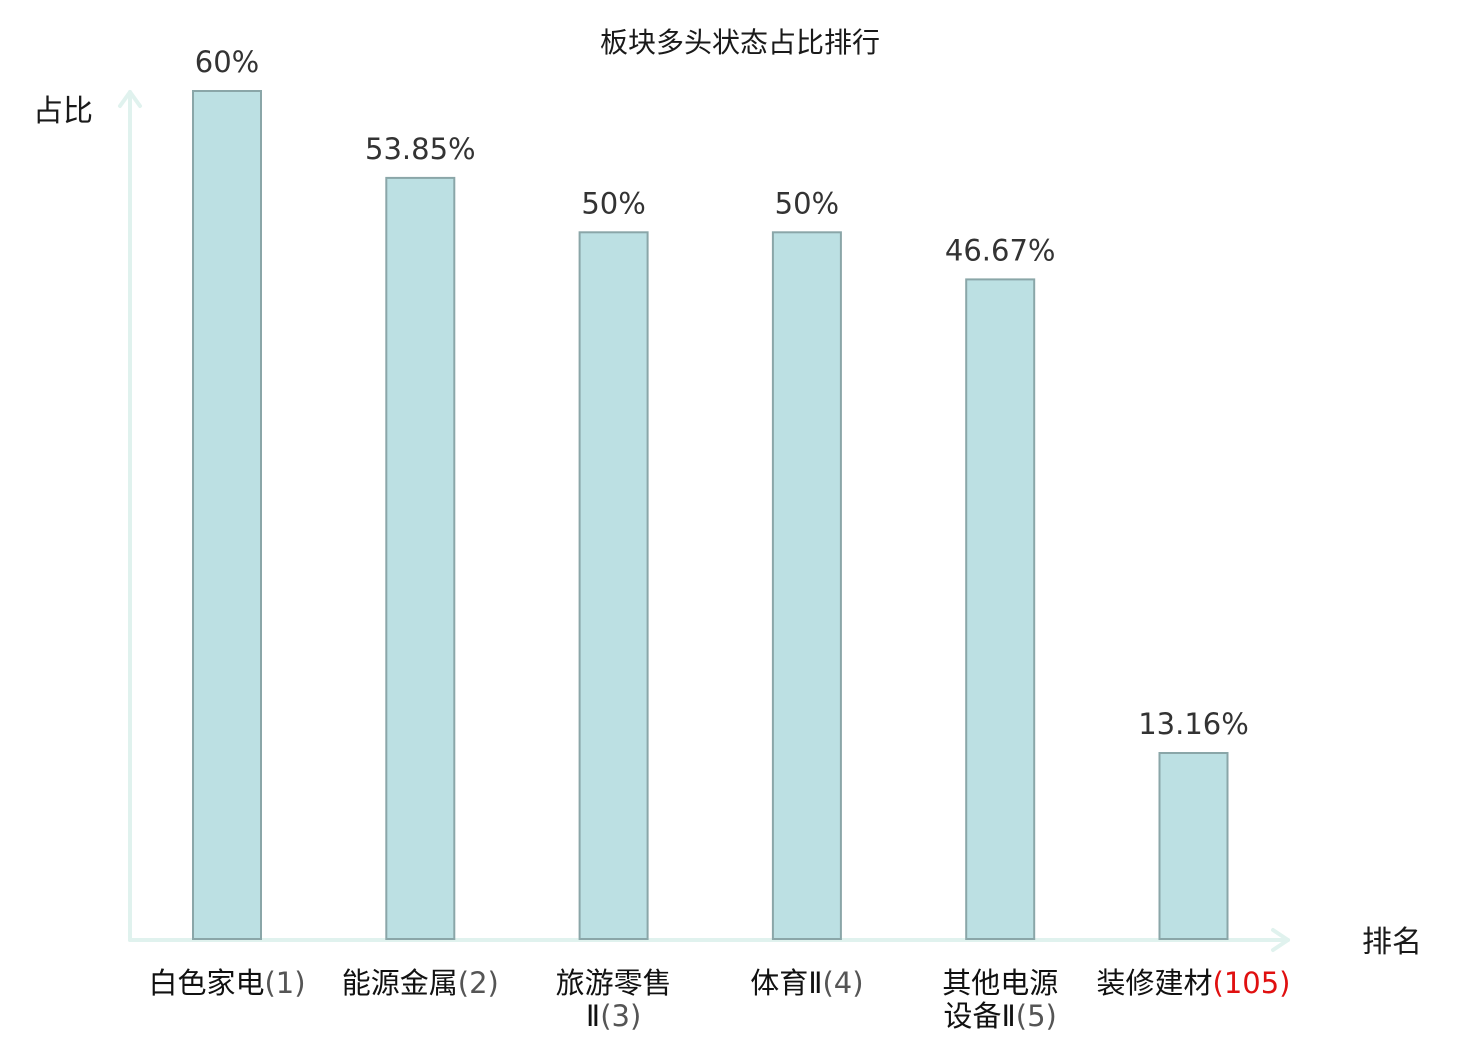 The width and height of the screenshot is (1480, 1040). I want to click on y-axis-arrow, so click(130, 99).